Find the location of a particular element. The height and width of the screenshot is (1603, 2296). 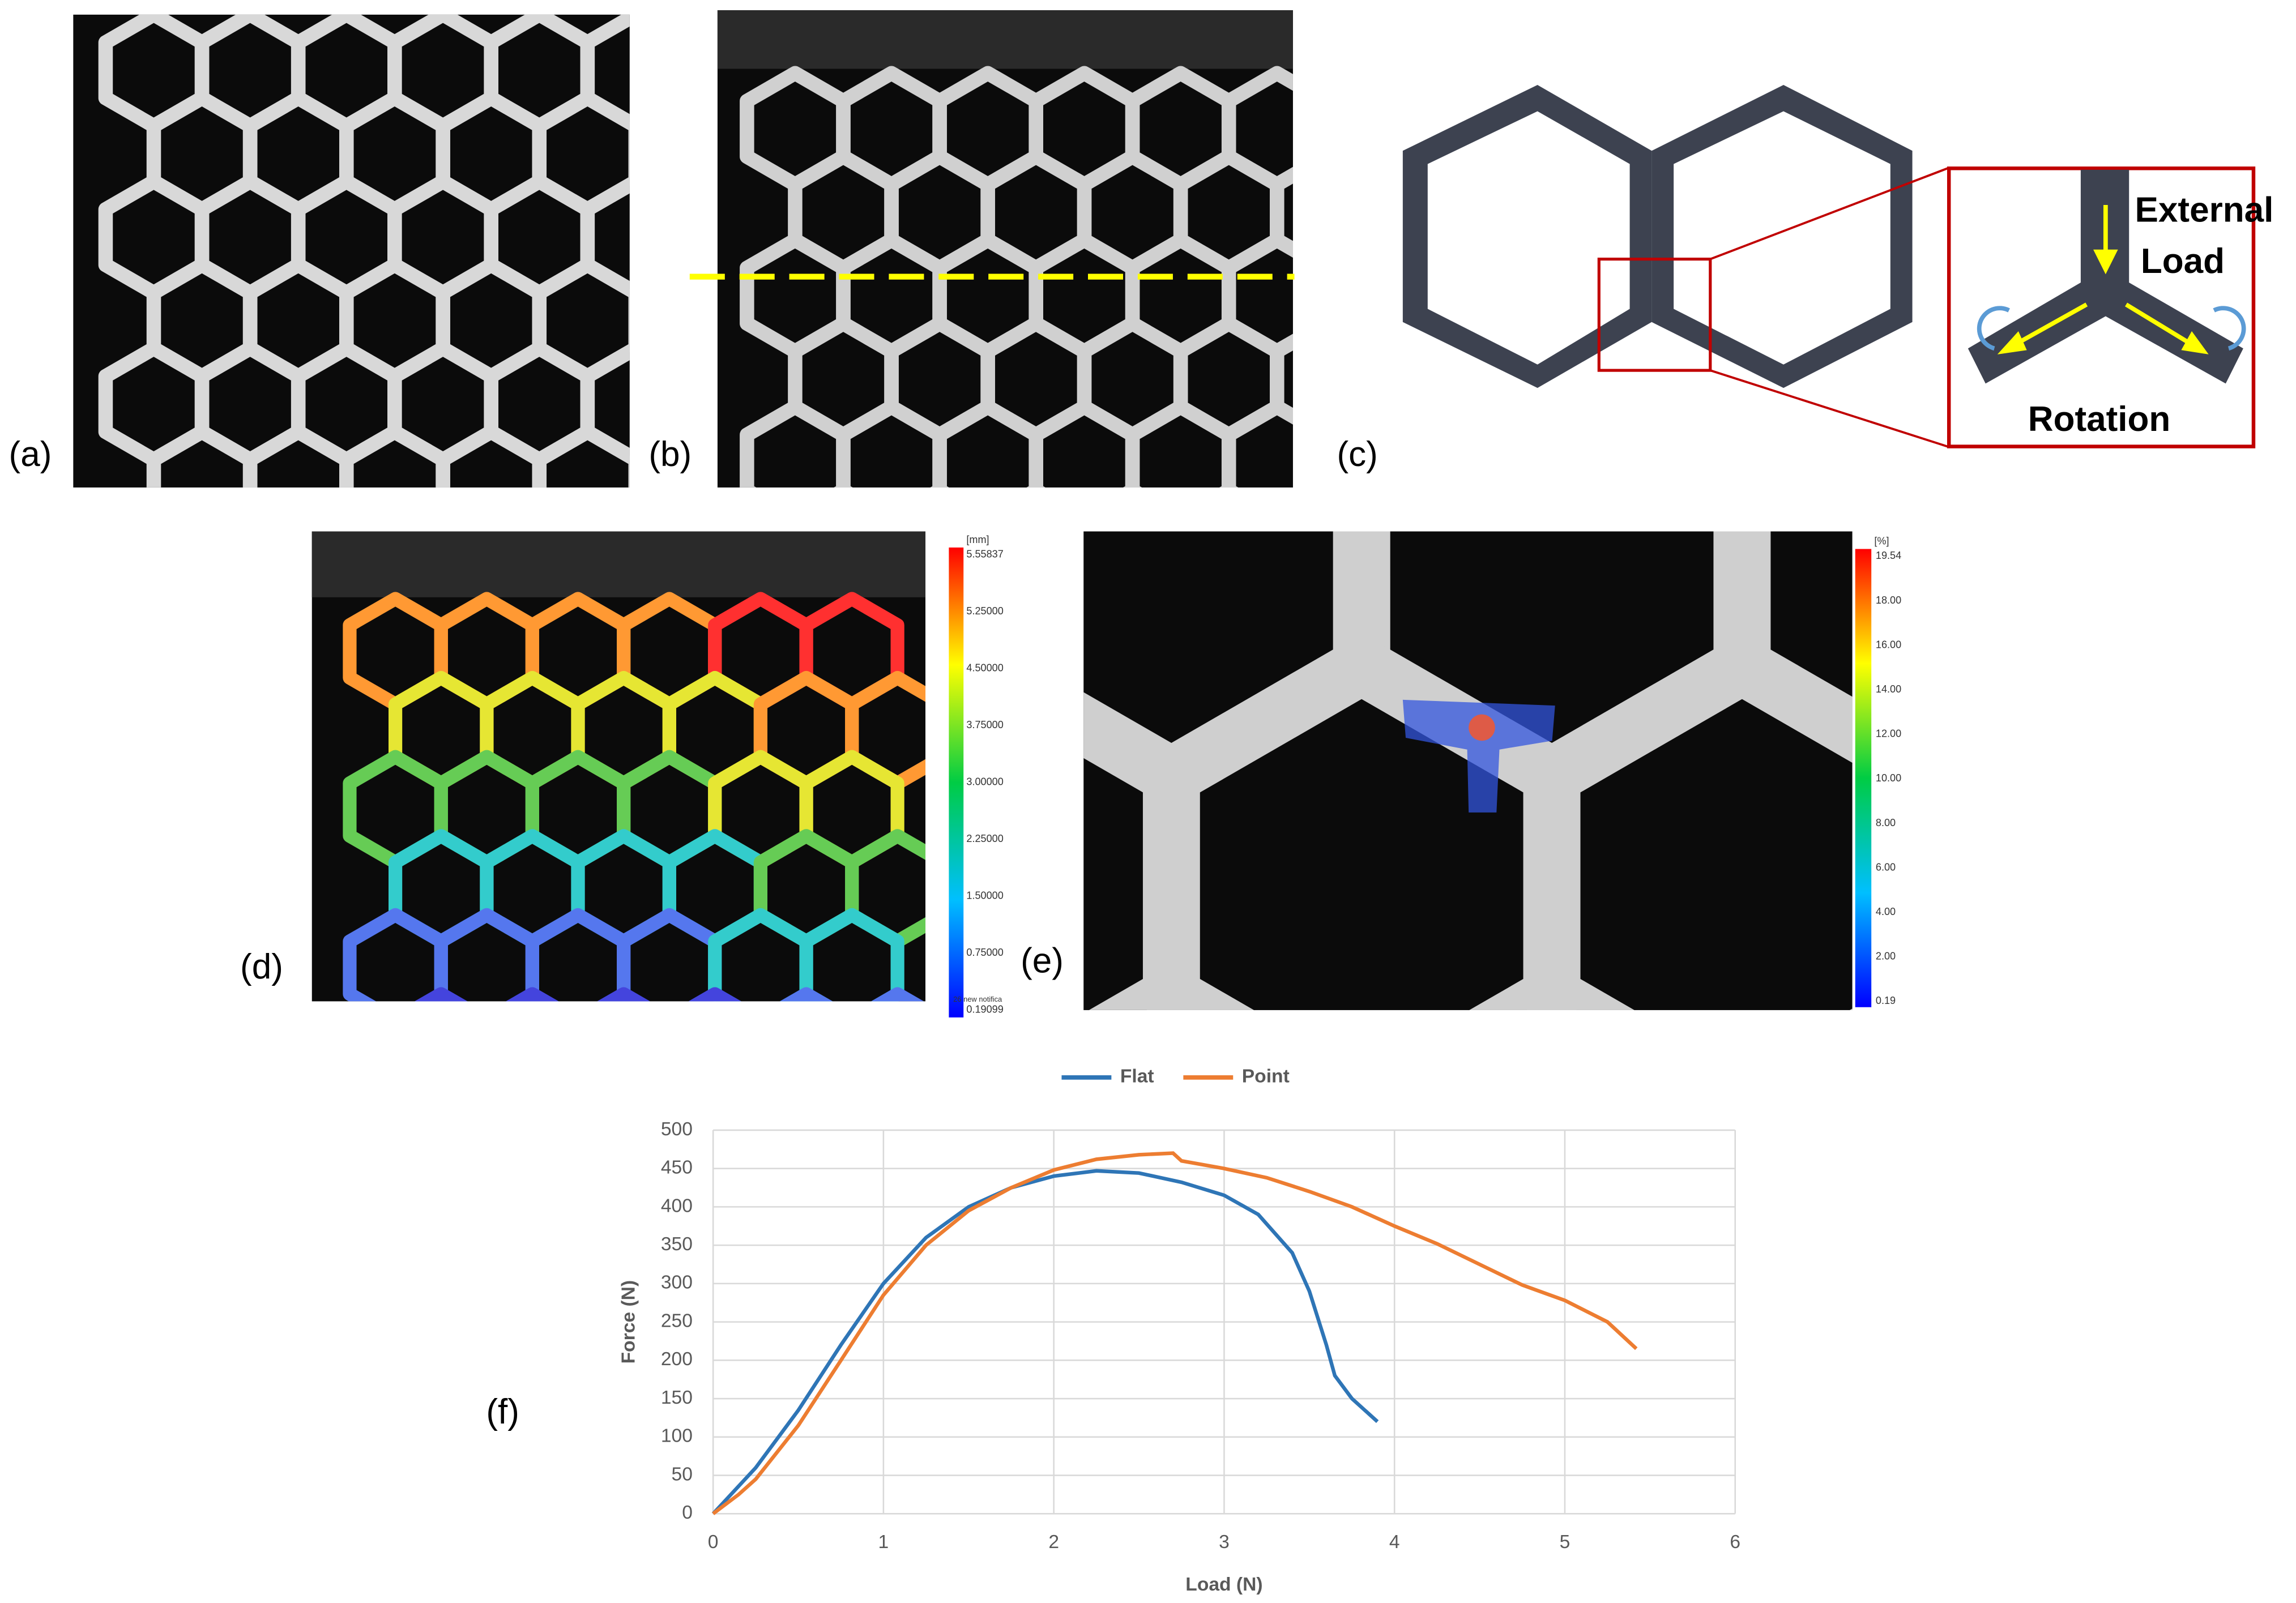

x-tick-label: 1 is located at coordinates (883, 1543).